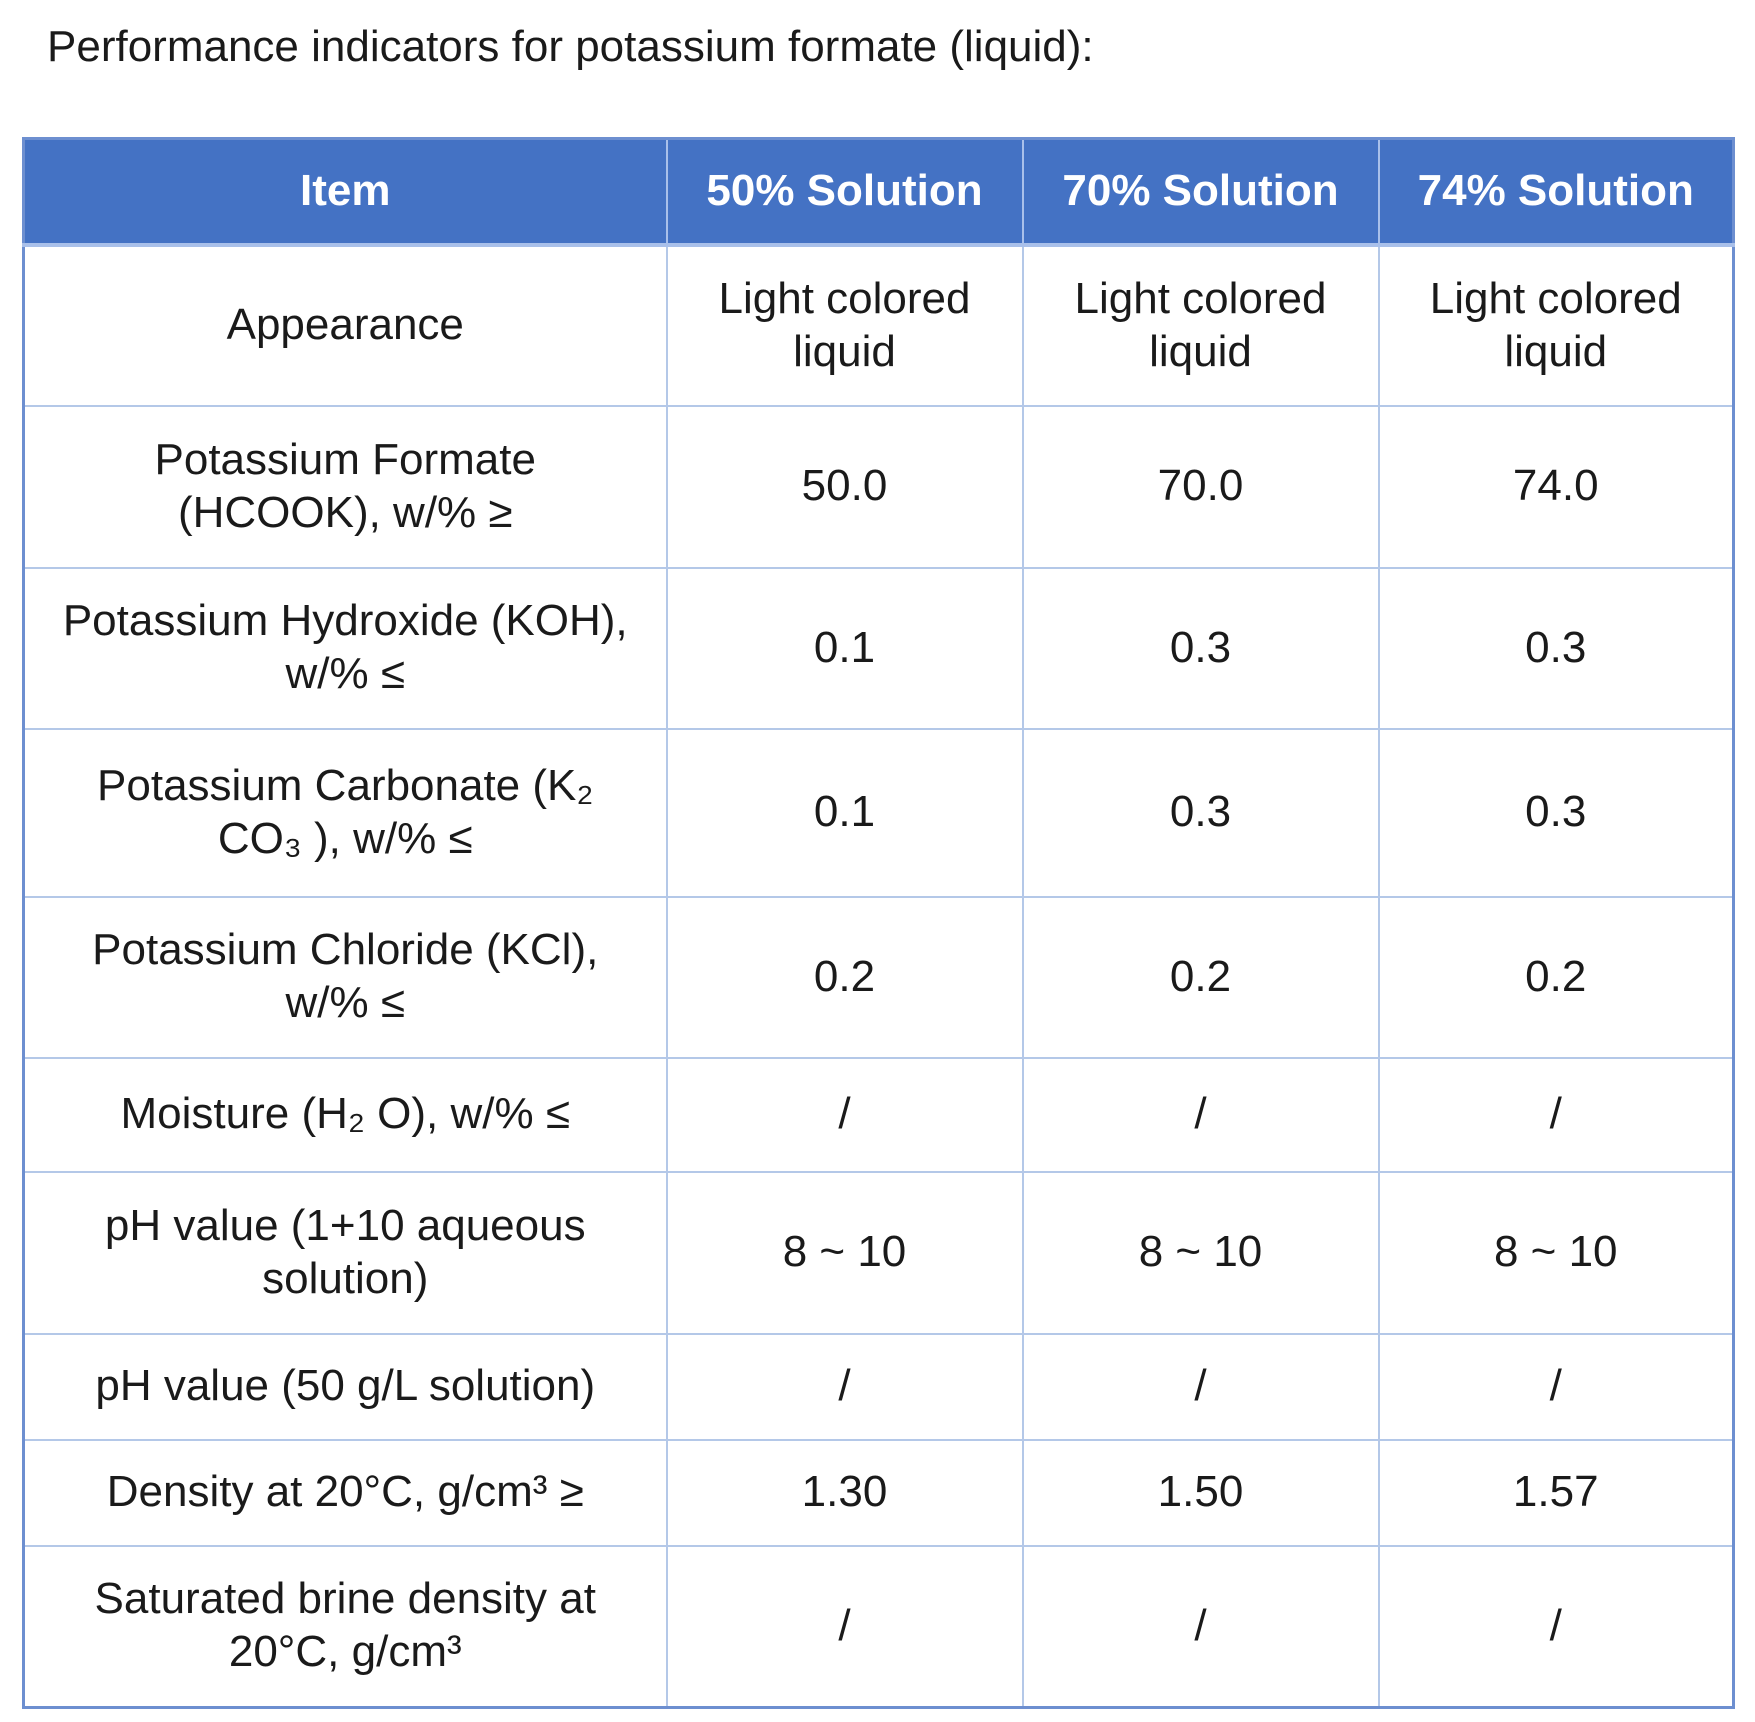  I want to click on item-cell: Potassium Hydroxide (KOH), w/% ≤, so click(345, 648).